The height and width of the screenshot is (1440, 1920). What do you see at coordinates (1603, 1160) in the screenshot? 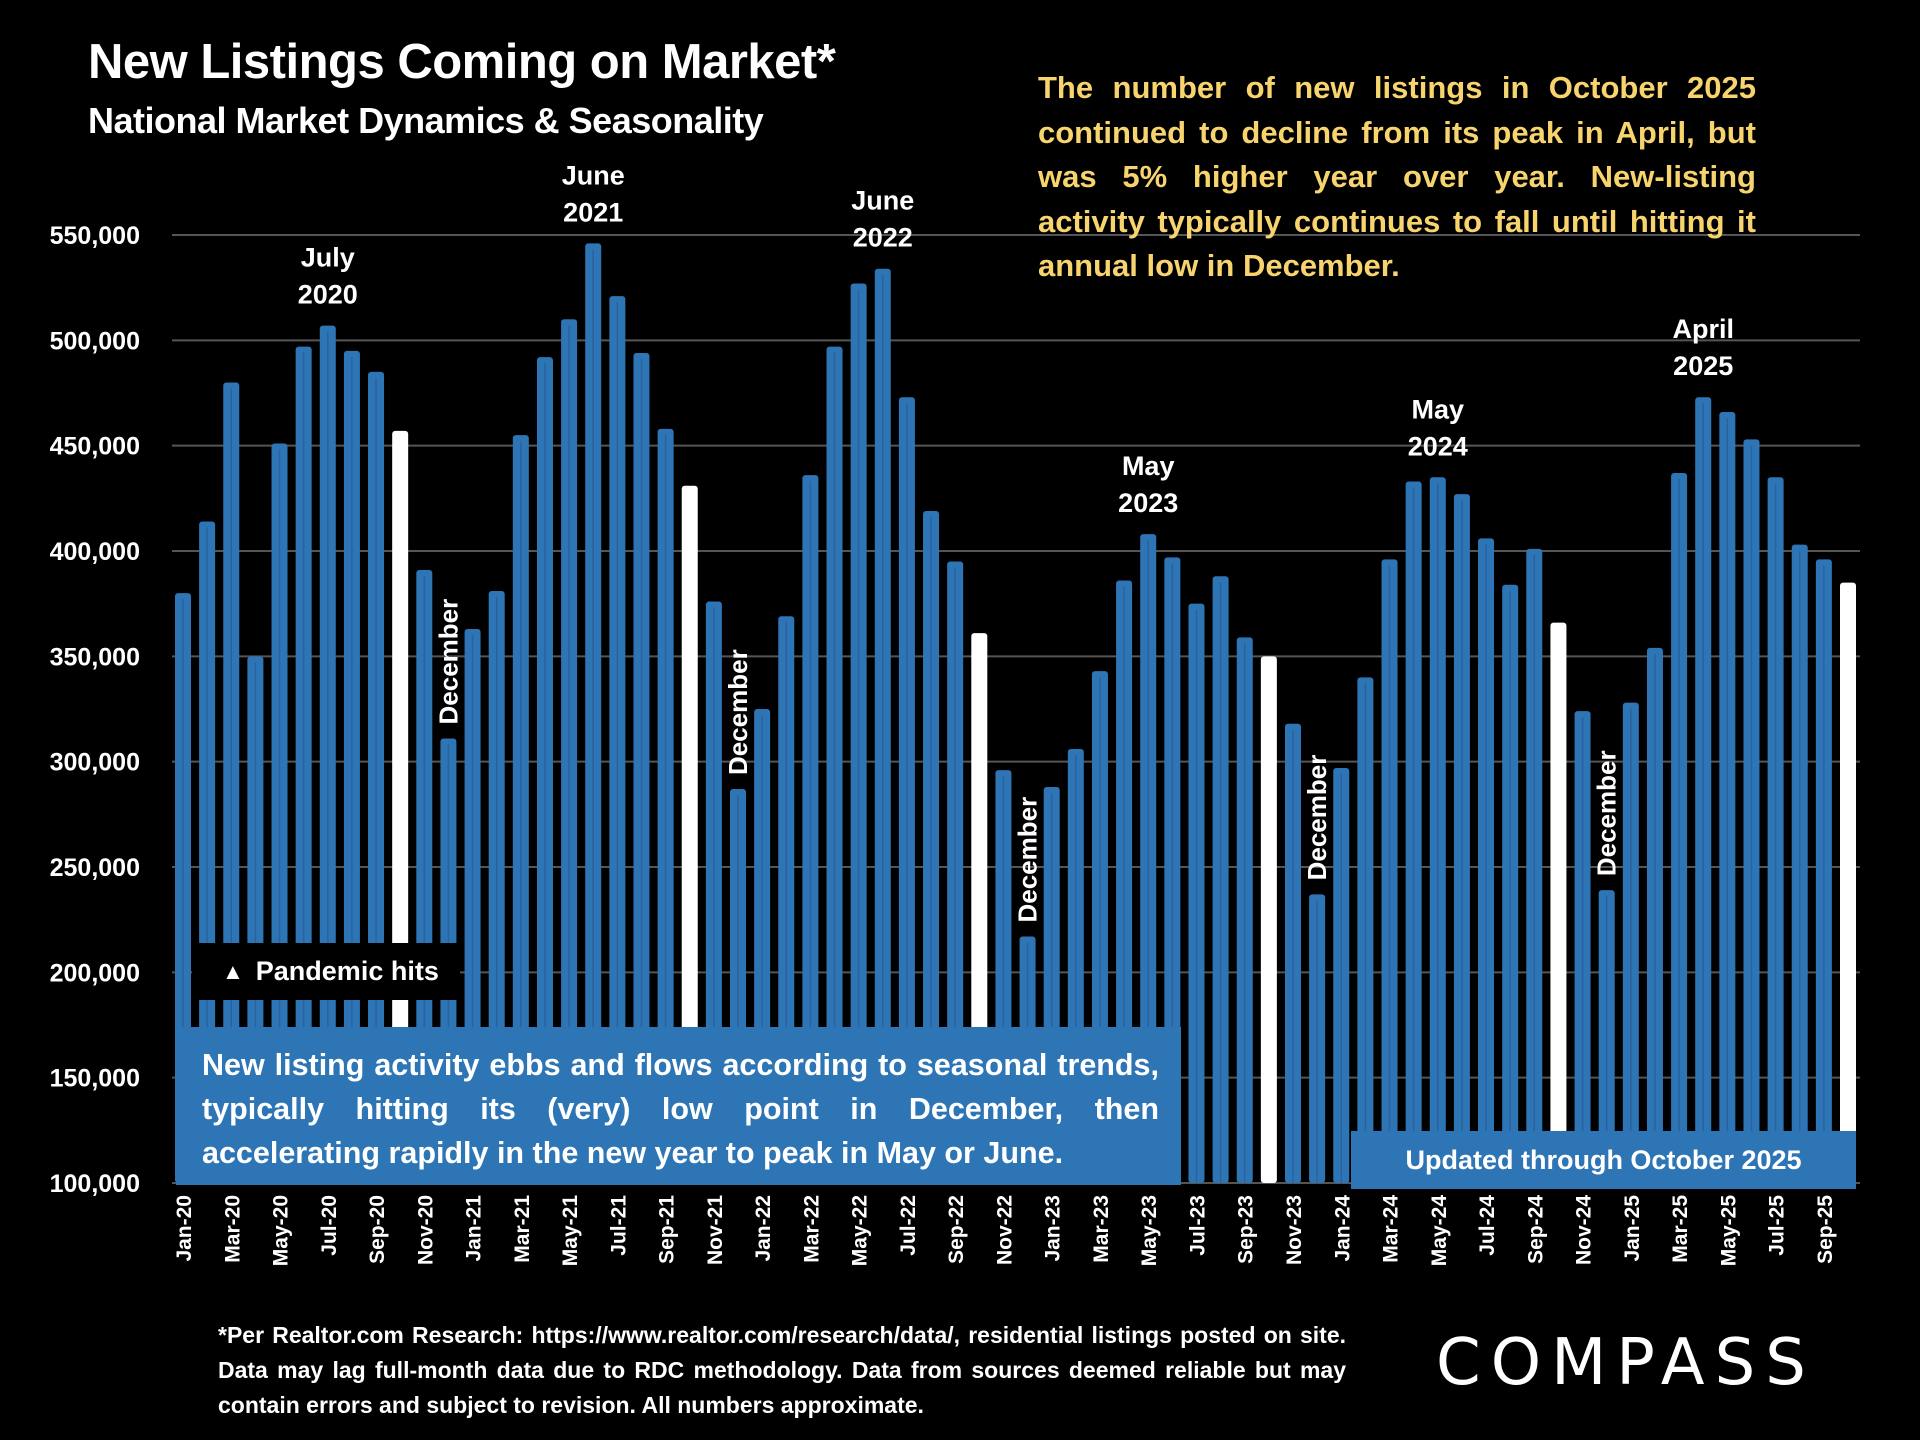
I see `updated-through-badge: Updated through October 2025` at bounding box center [1603, 1160].